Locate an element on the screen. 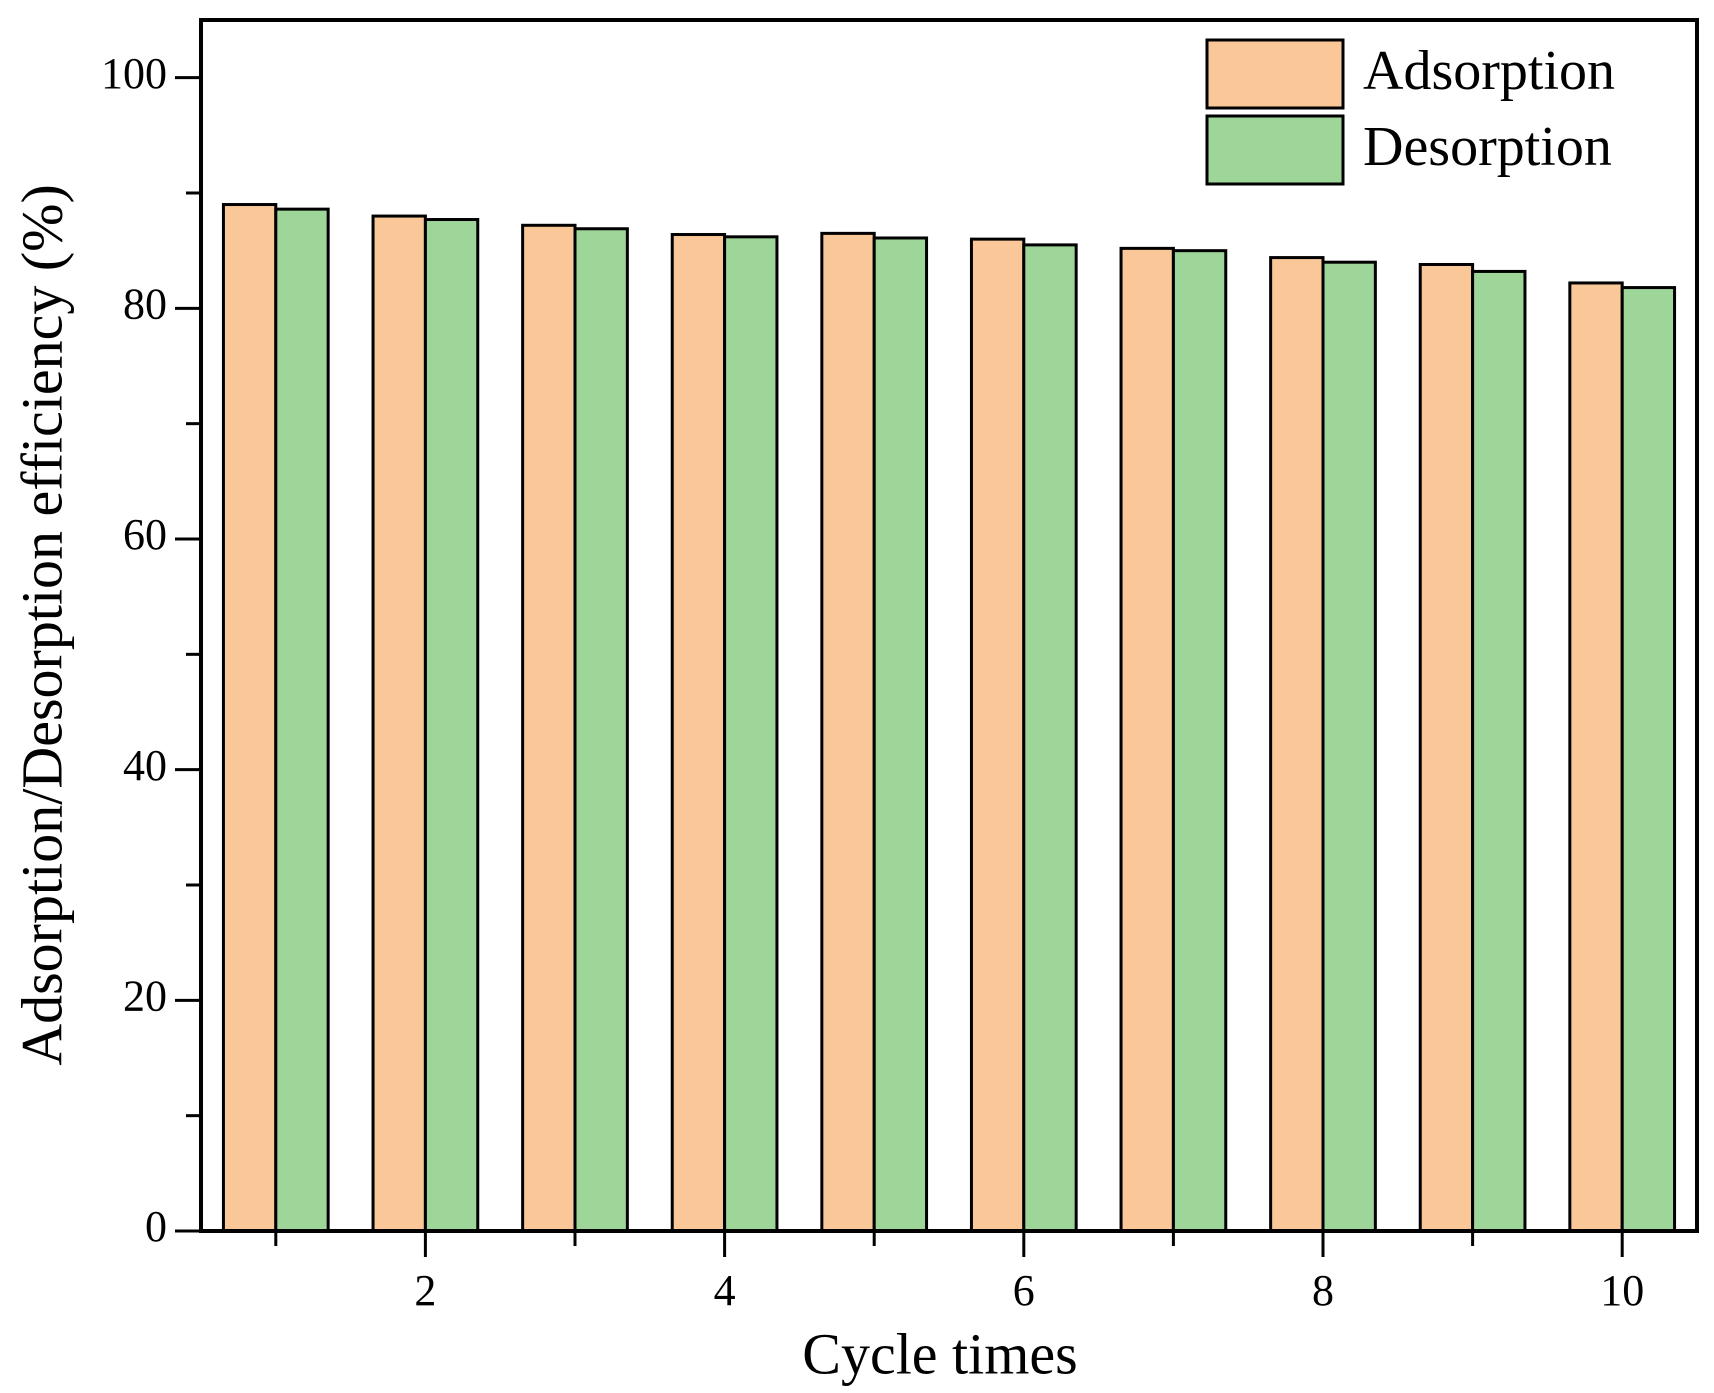  y-tick-label: 20 is located at coordinates (145, 995).